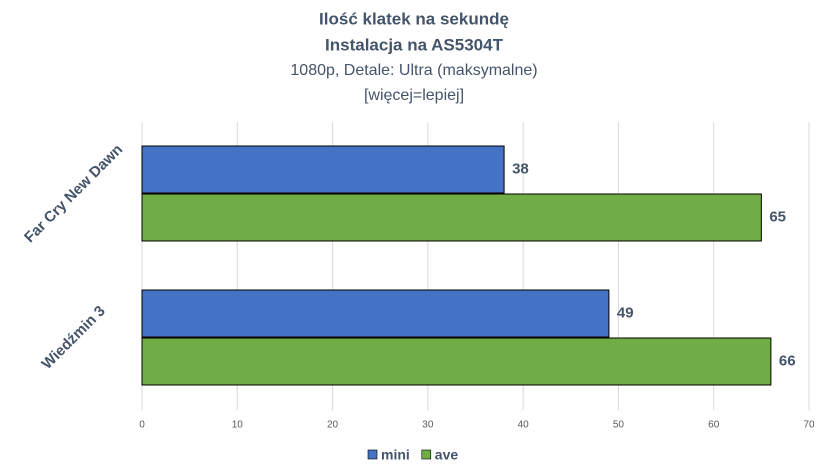 Image resolution: width=827 pixels, height=474 pixels. Describe the element at coordinates (619, 425) in the screenshot. I see `x-tick-label: 50` at that location.